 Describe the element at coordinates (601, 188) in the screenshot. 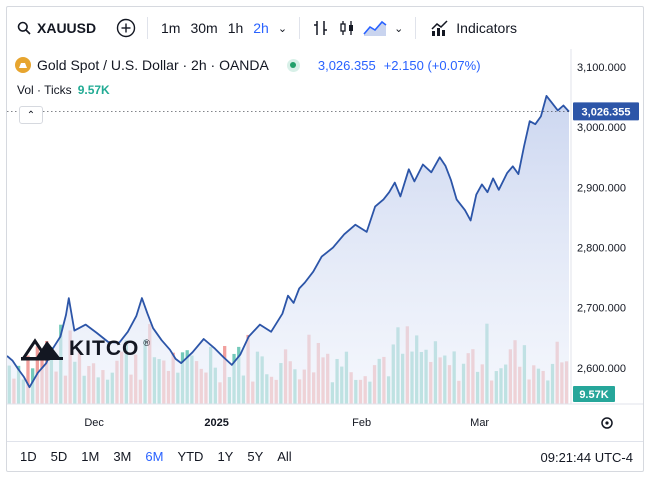

I see `y-tick-label: 2,900.000` at that location.